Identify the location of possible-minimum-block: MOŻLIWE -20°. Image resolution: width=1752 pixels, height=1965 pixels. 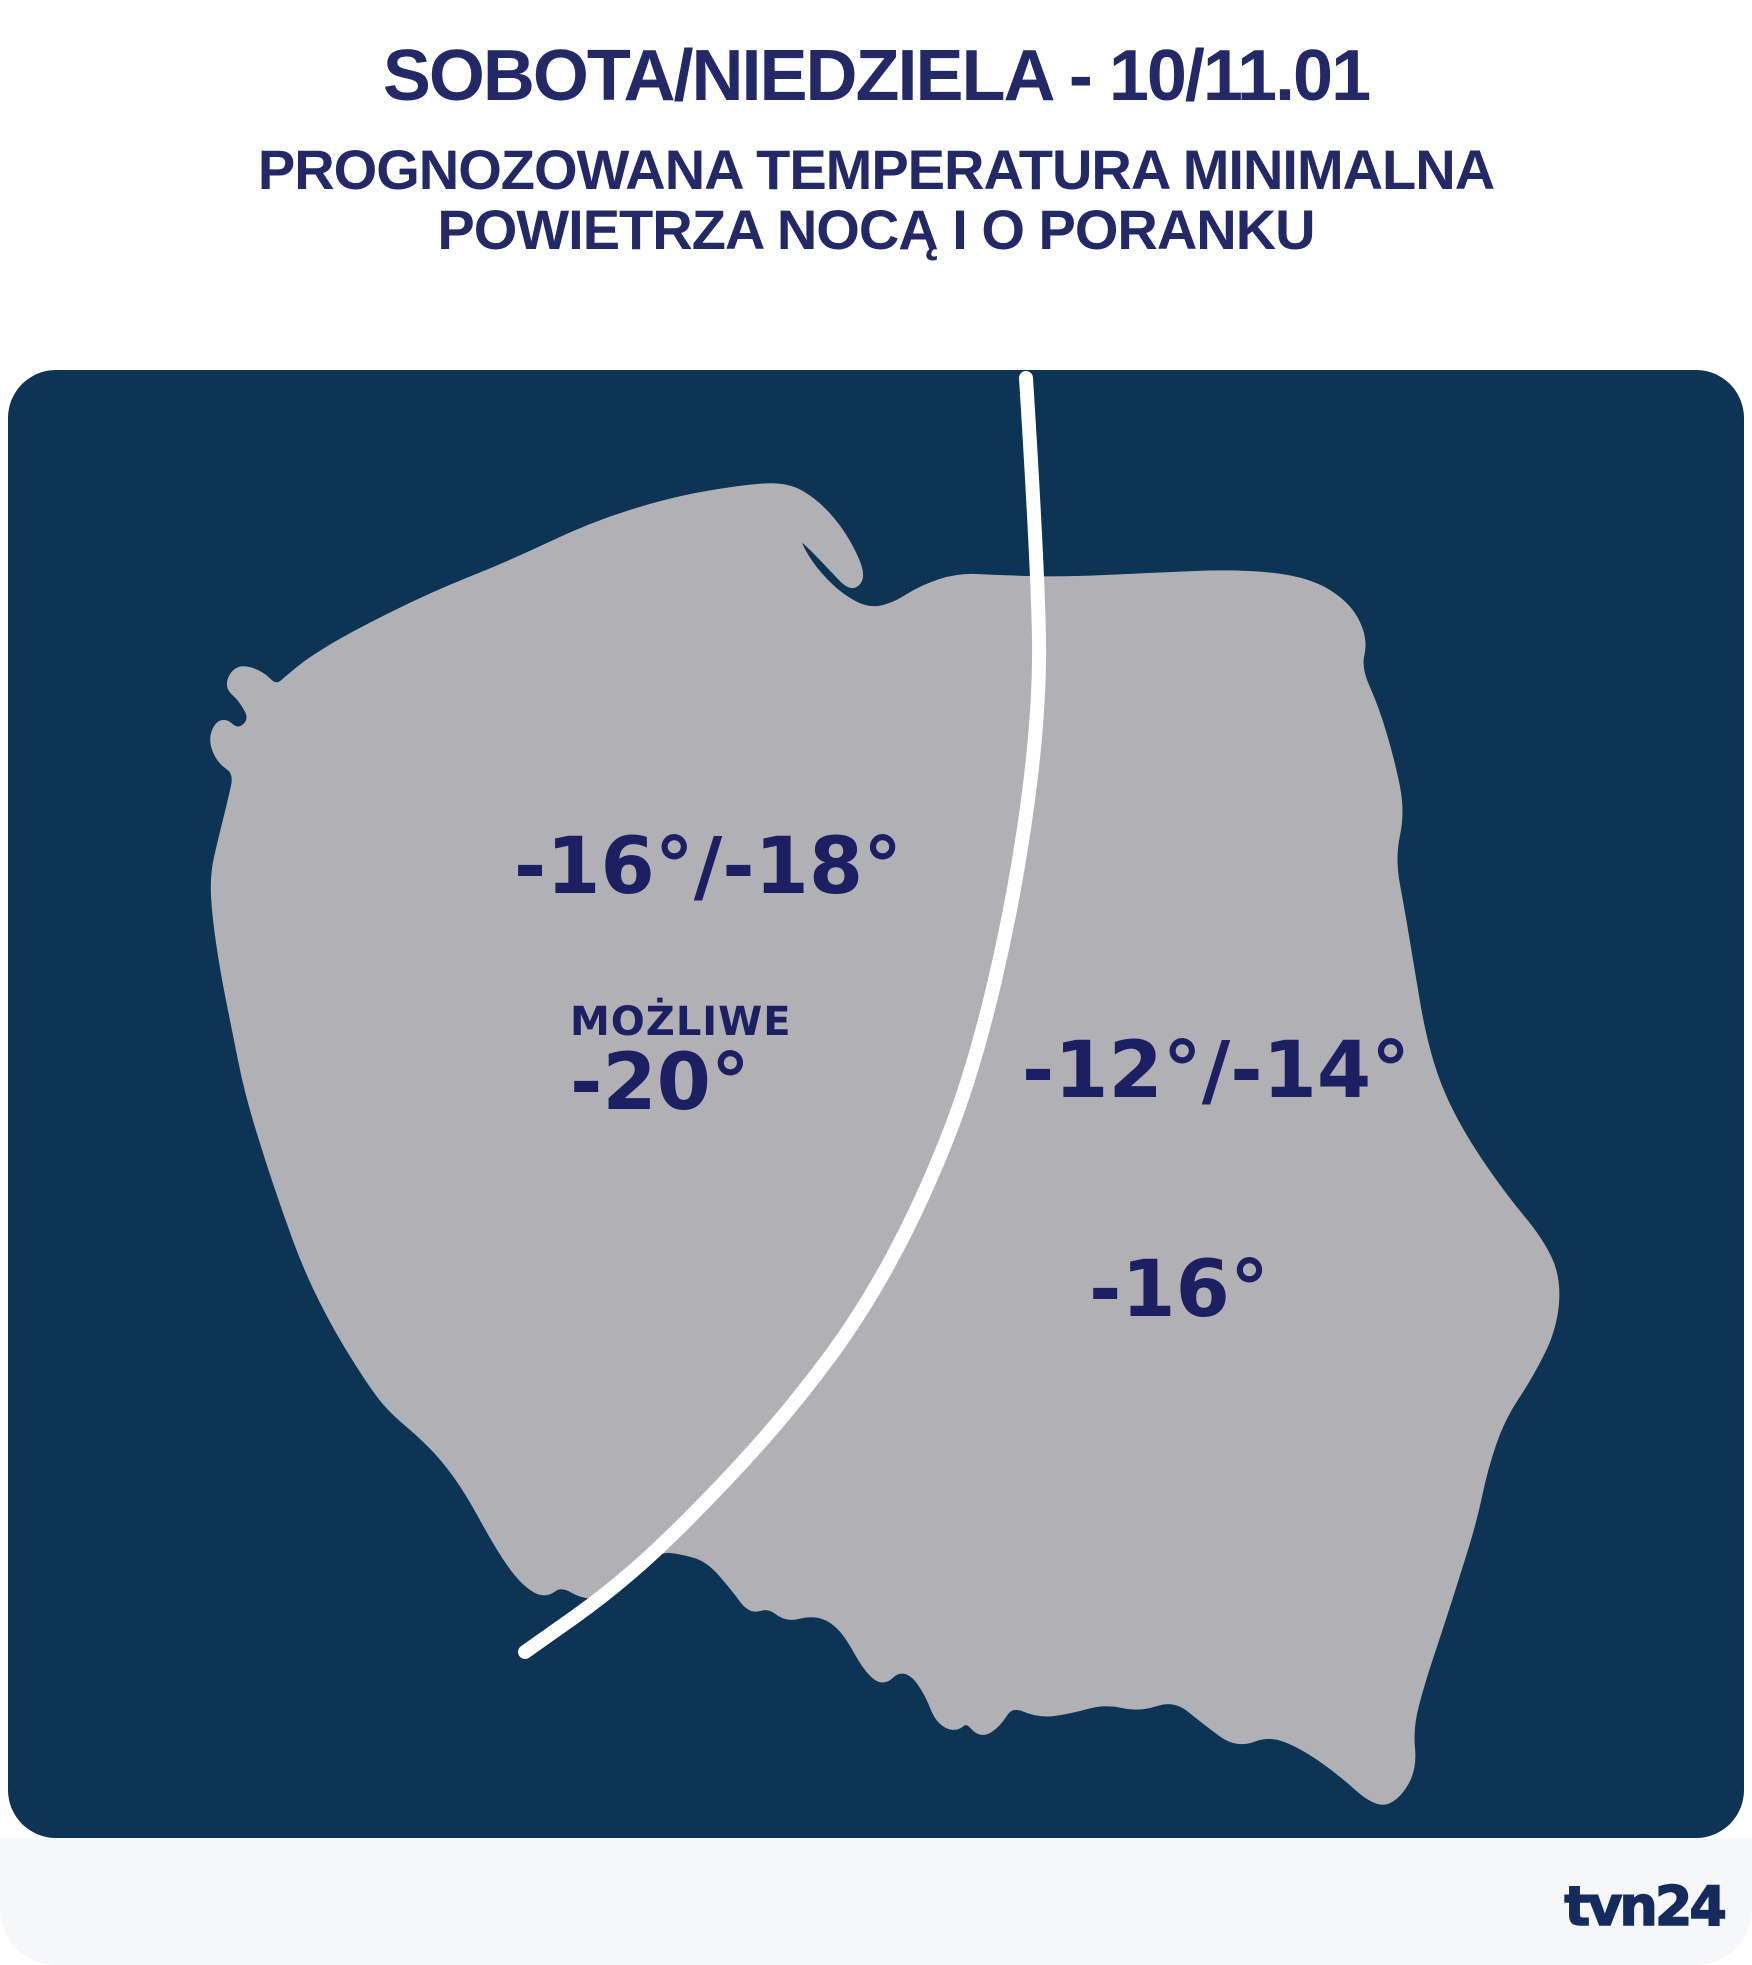
(681, 1062).